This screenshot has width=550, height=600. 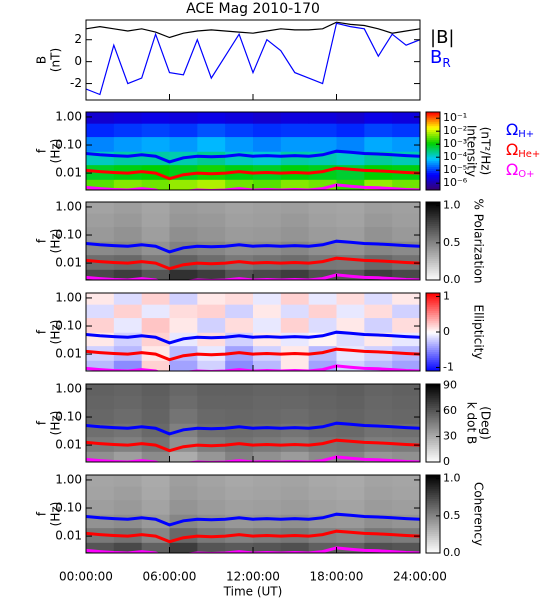 What do you see at coordinates (512, 169) in the screenshot?
I see `legend-name: Ω` at bounding box center [512, 169].